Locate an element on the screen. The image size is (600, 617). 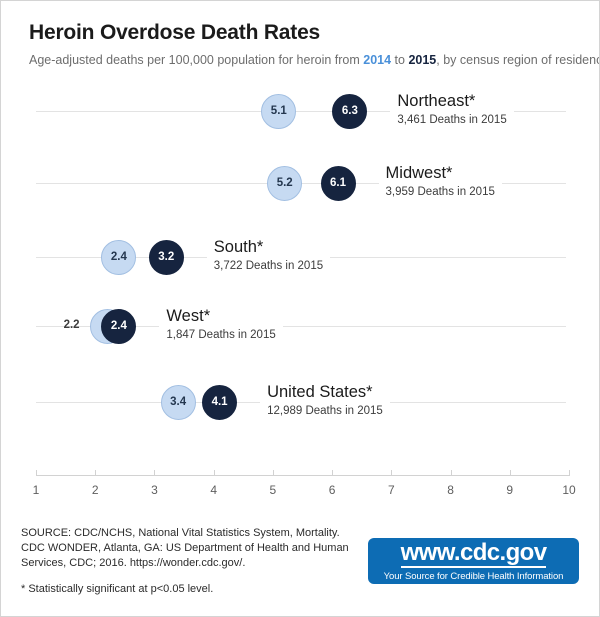
data-dot-2015: 2.4 is located at coordinates (119, 326).